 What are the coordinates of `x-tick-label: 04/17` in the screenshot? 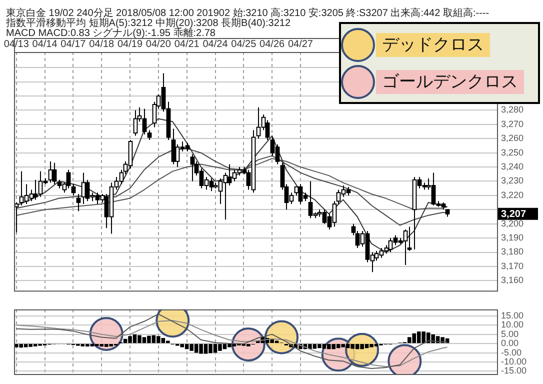 It's located at (73, 44).